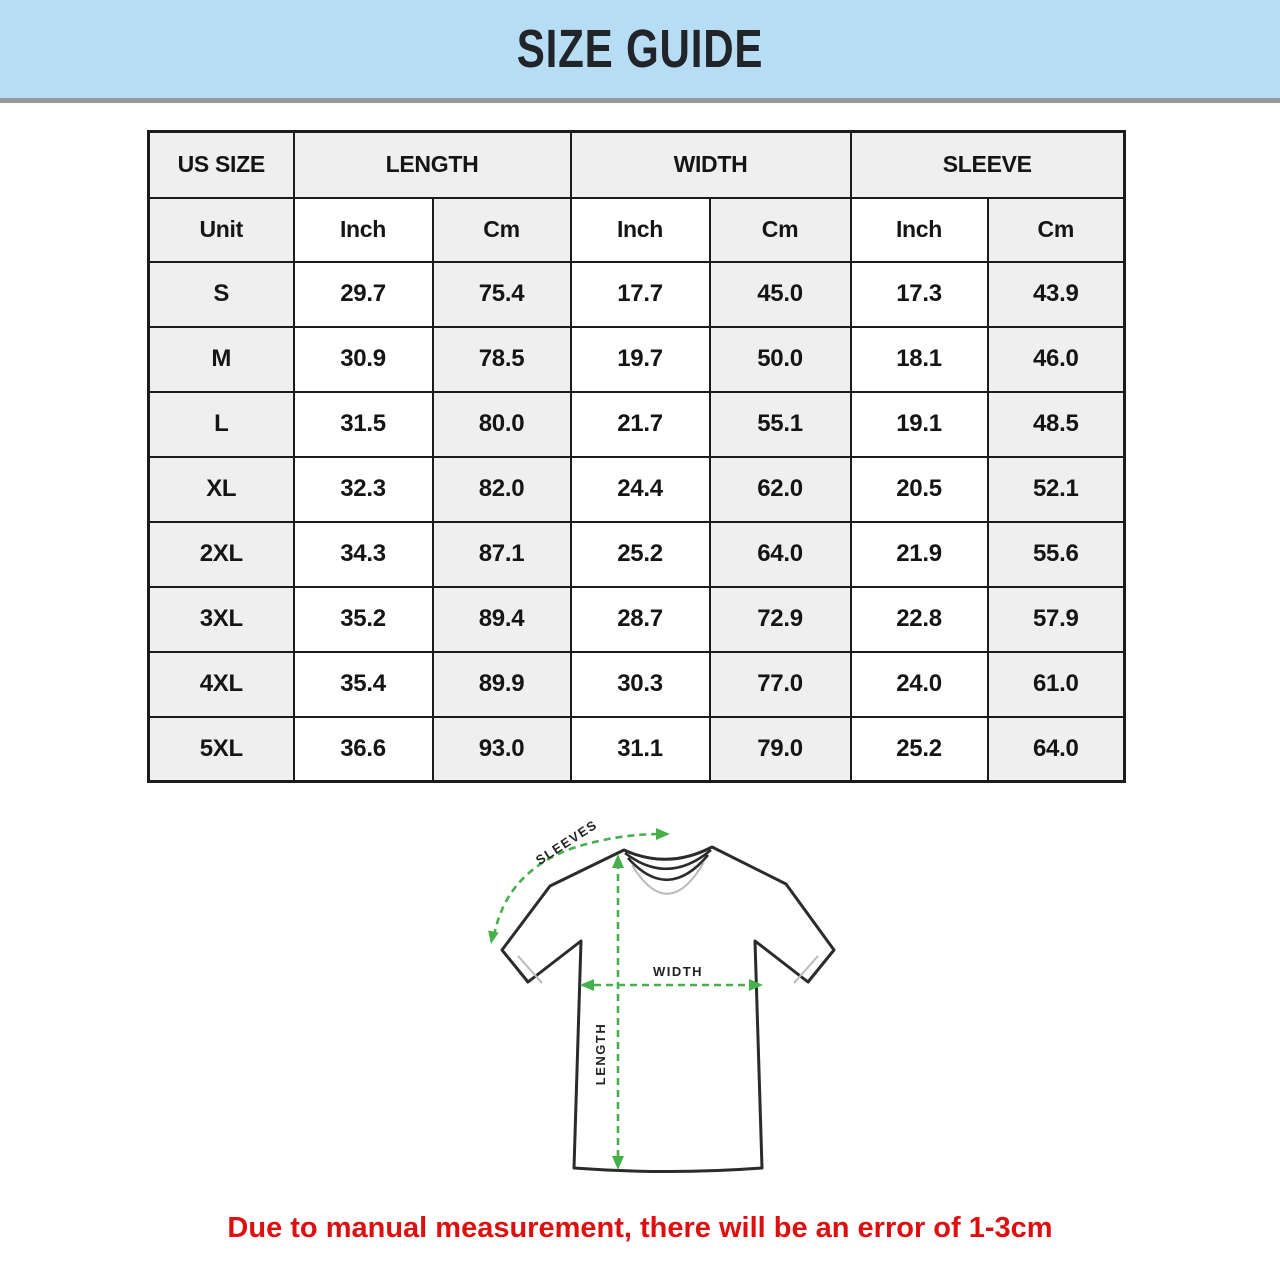 The image size is (1280, 1280). I want to click on length-inch-header: Inch, so click(363, 229).